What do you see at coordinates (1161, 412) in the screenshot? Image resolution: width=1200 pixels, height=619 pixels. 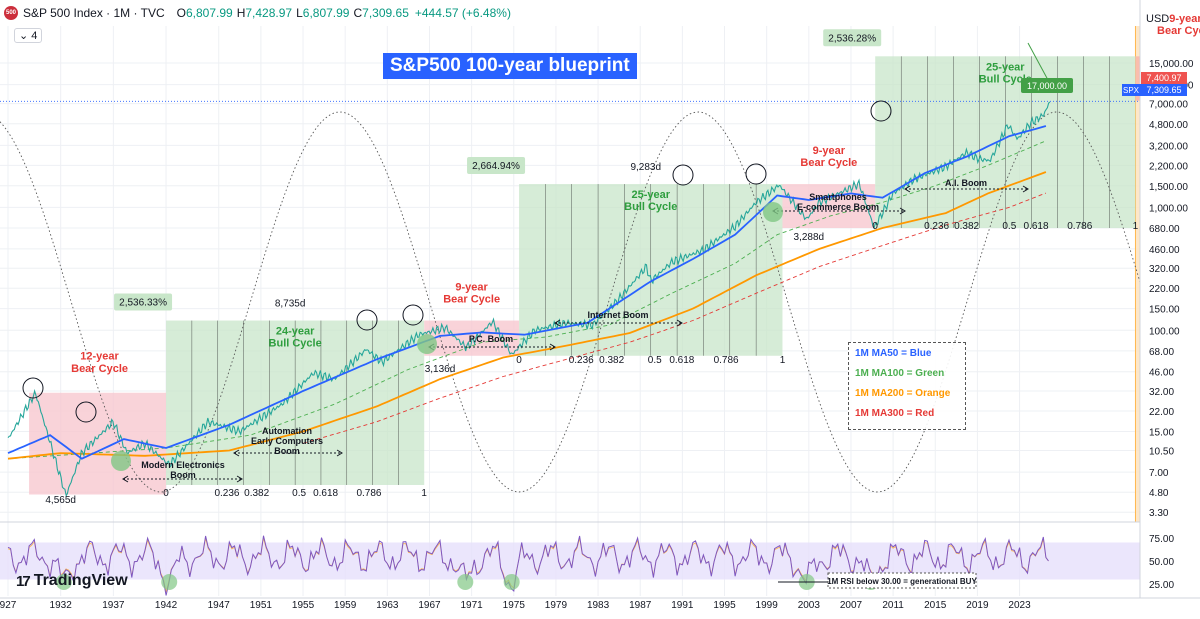 I see `y-tick-label: 22.00` at bounding box center [1161, 412].